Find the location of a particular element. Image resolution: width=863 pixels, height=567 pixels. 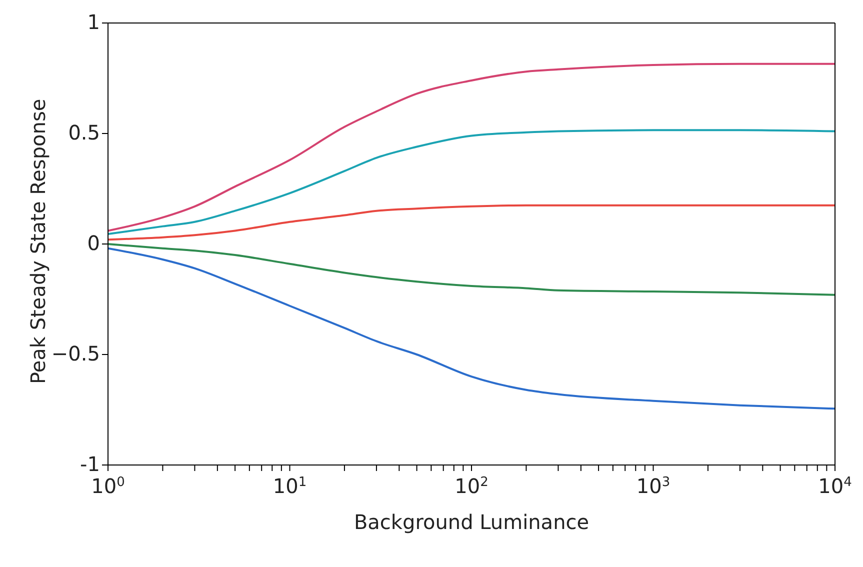

x-tick-label: 10$^{2}$ is located at coordinates (471, 486).